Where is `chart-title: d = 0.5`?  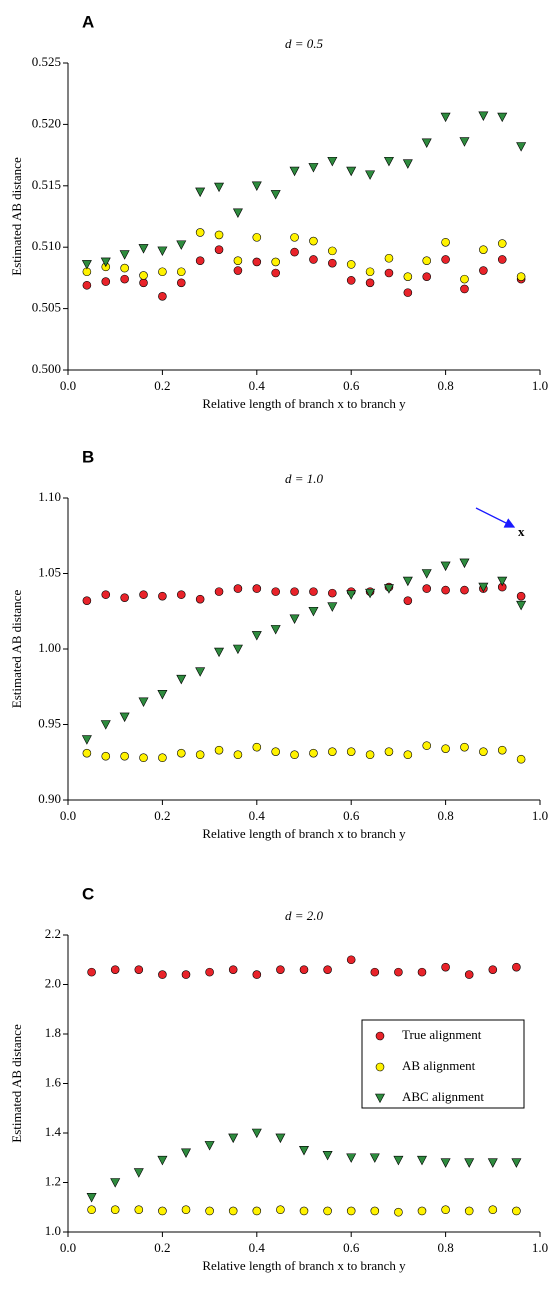 chart-title: d = 0.5 is located at coordinates (304, 43).